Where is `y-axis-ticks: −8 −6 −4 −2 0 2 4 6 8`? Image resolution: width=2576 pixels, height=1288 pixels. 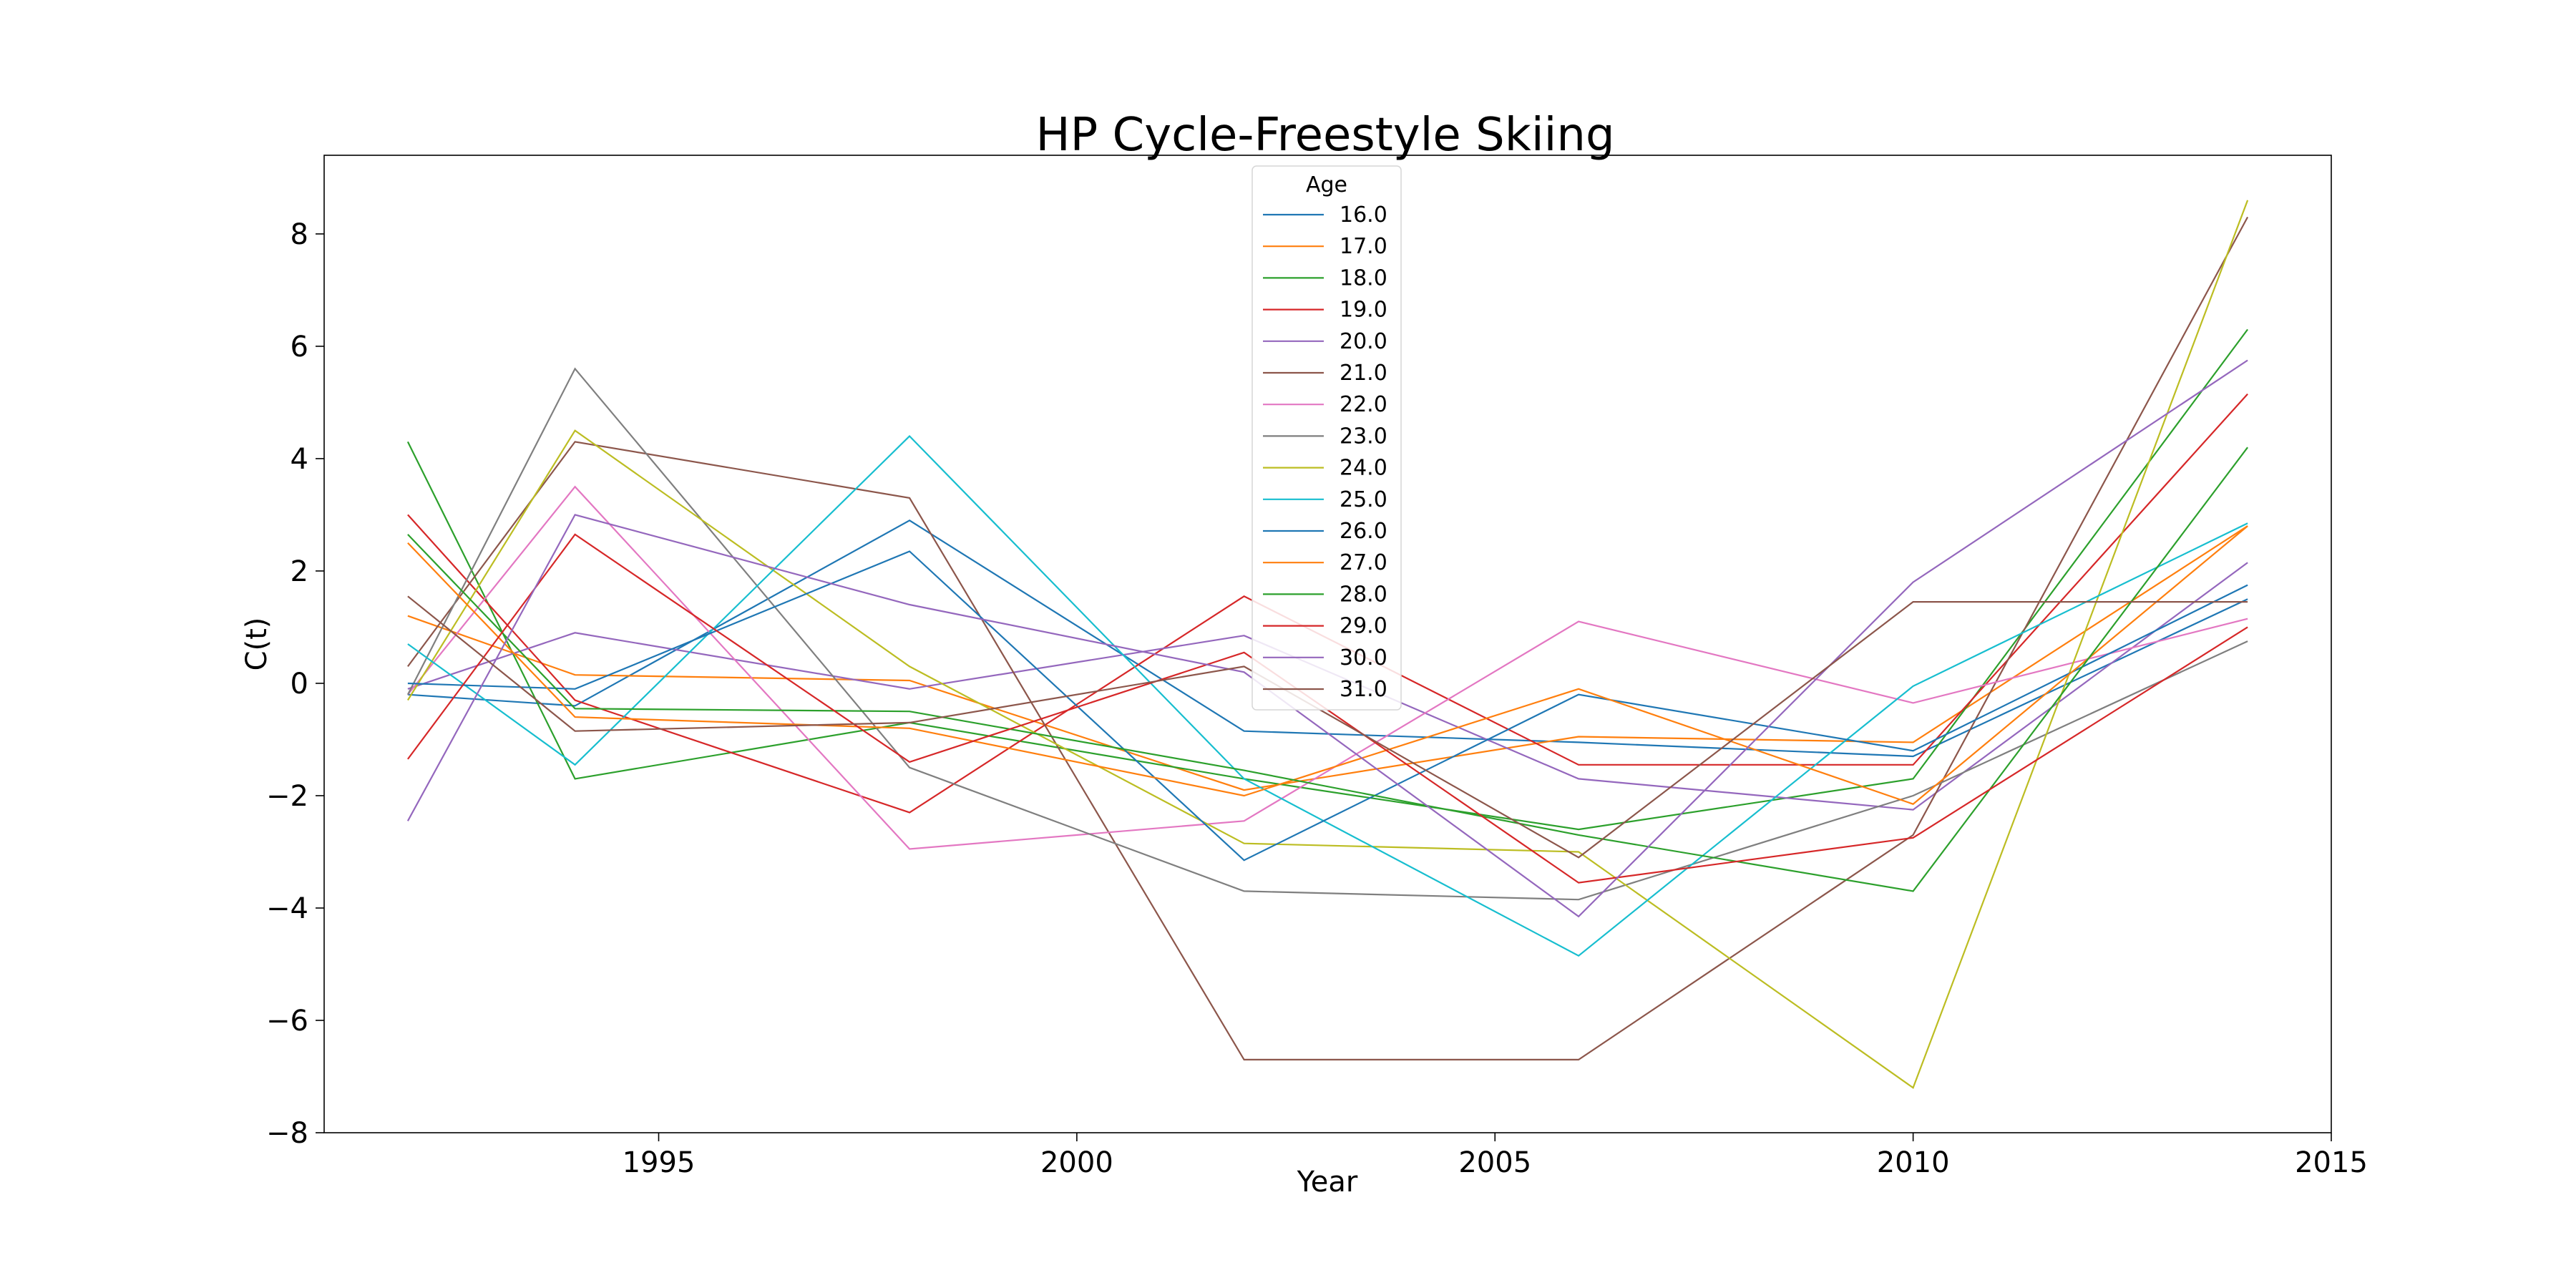 y-axis-ticks: −8 −6 −4 −2 0 2 4 6 8 is located at coordinates (295, 684).